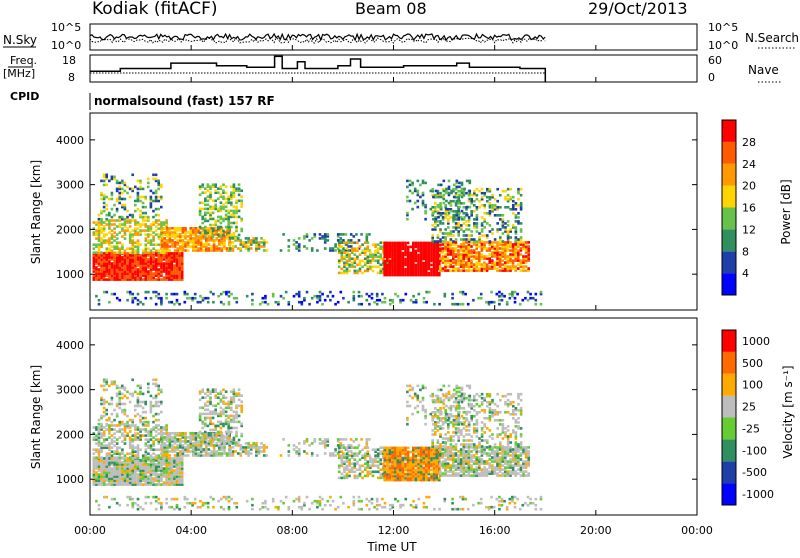  Describe the element at coordinates (70, 140) in the screenshot. I see `power-ytick-label: 4000` at that location.